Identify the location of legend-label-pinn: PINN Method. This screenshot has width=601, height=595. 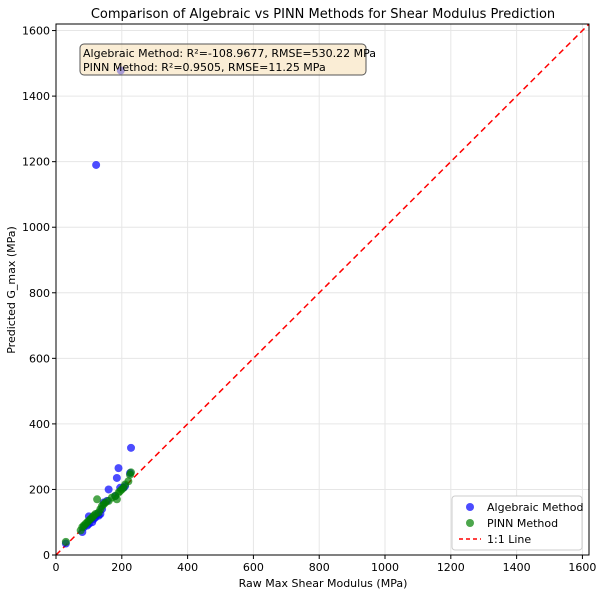
(522, 523).